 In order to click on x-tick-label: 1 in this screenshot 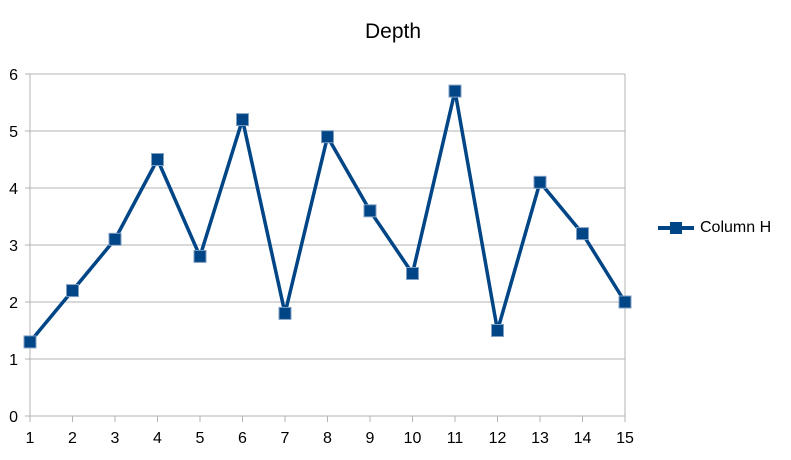, I will do `click(30, 438)`.